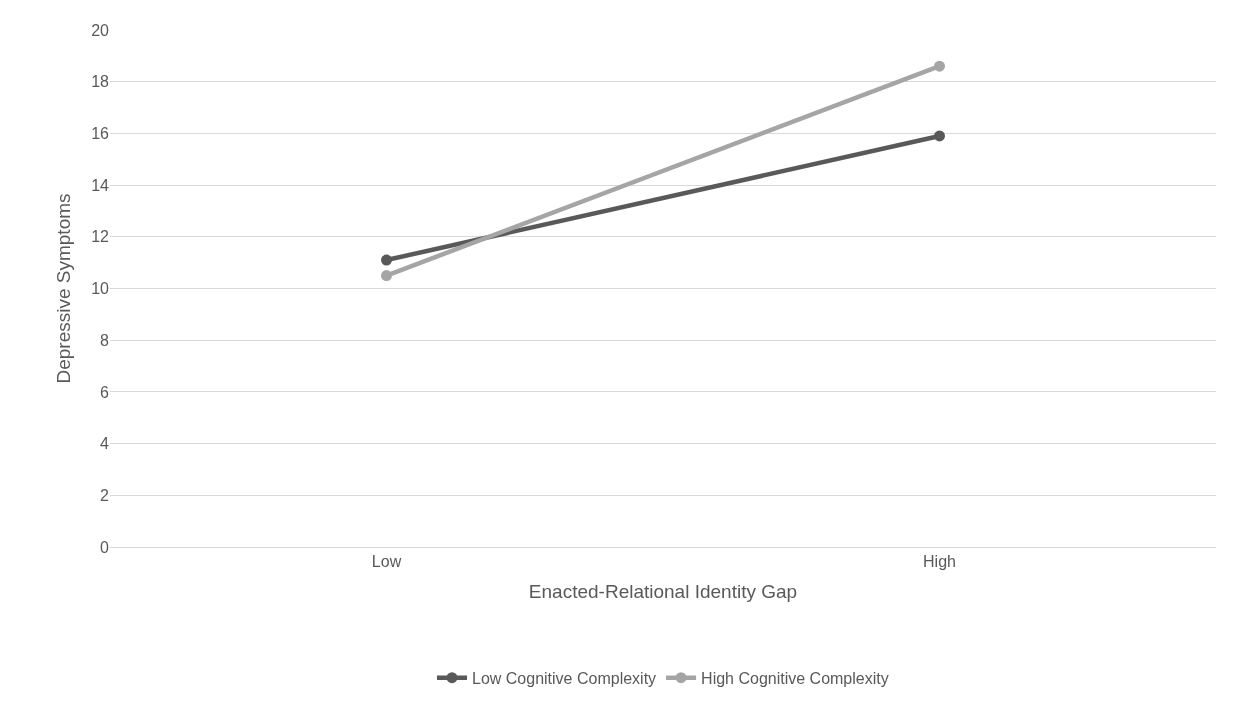  Describe the element at coordinates (100, 133) in the screenshot. I see `y-tick-label: 16` at that location.